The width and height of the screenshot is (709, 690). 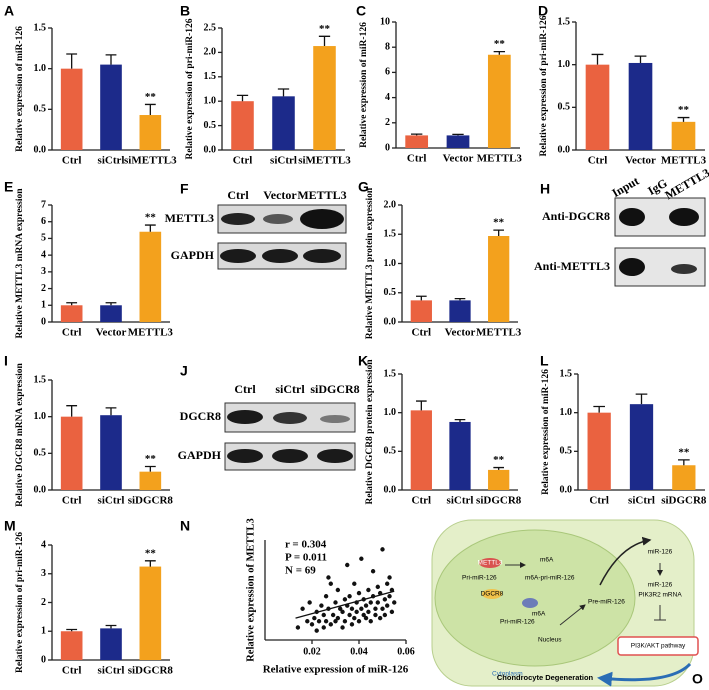 What do you see at coordinates (336, 670) in the screenshot?
I see `x-axis-title: Relative expression of miR-126` at bounding box center [336, 670].